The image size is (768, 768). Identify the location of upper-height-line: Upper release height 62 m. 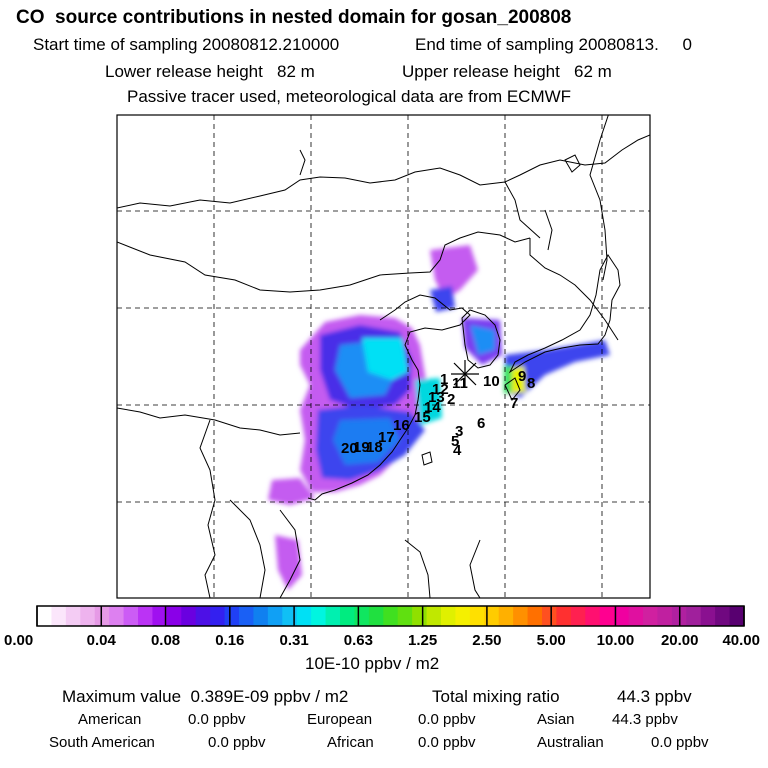
(507, 71).